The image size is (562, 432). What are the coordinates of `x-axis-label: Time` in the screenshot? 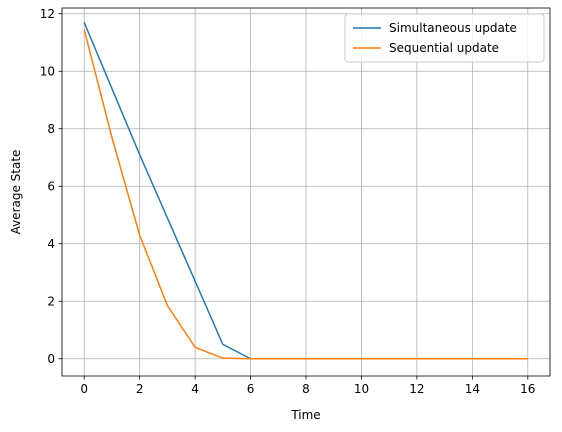 It's located at (305, 415).